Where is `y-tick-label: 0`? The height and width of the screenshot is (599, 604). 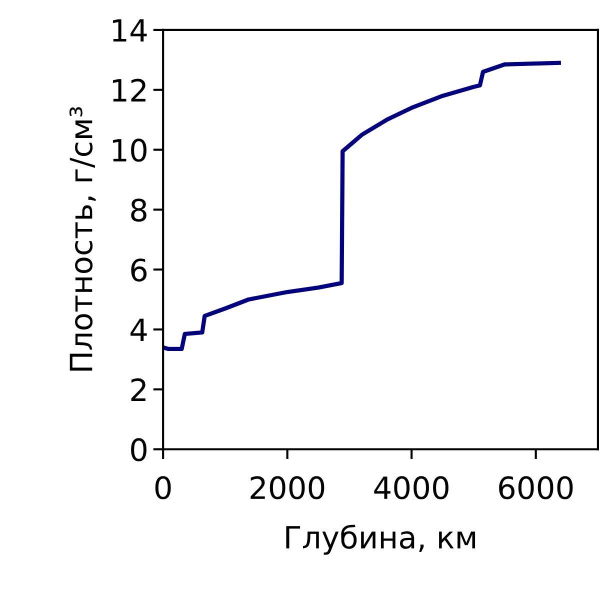
y-tick-label: 0 is located at coordinates (138, 450).